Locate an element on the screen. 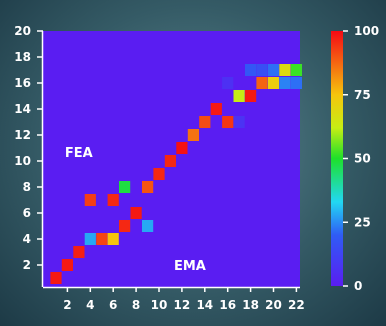 Image resolution: width=386 pixels, height=326 pixels. x-tick-label: 20 is located at coordinates (273, 305).